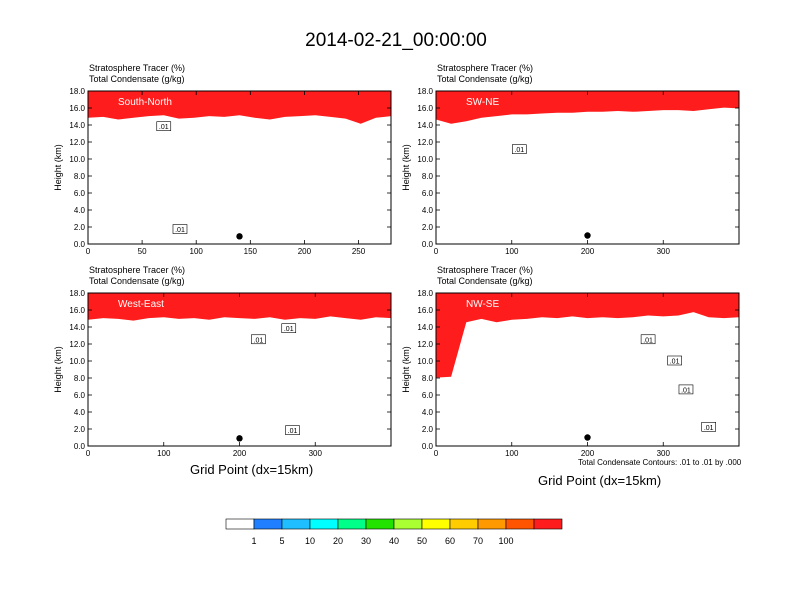  What do you see at coordinates (396, 40) in the screenshot?
I see `figure-title: 2014-02-21_00:00:00` at bounding box center [396, 40].